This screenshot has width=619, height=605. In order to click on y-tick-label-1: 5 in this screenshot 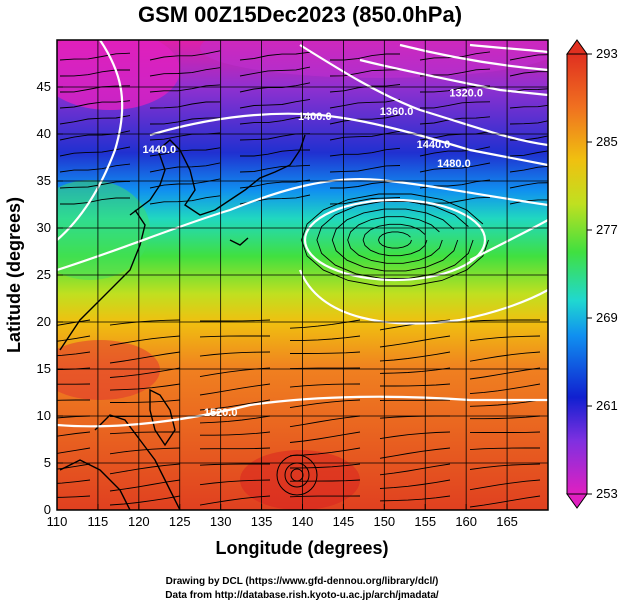, I will do `click(47, 462)`.